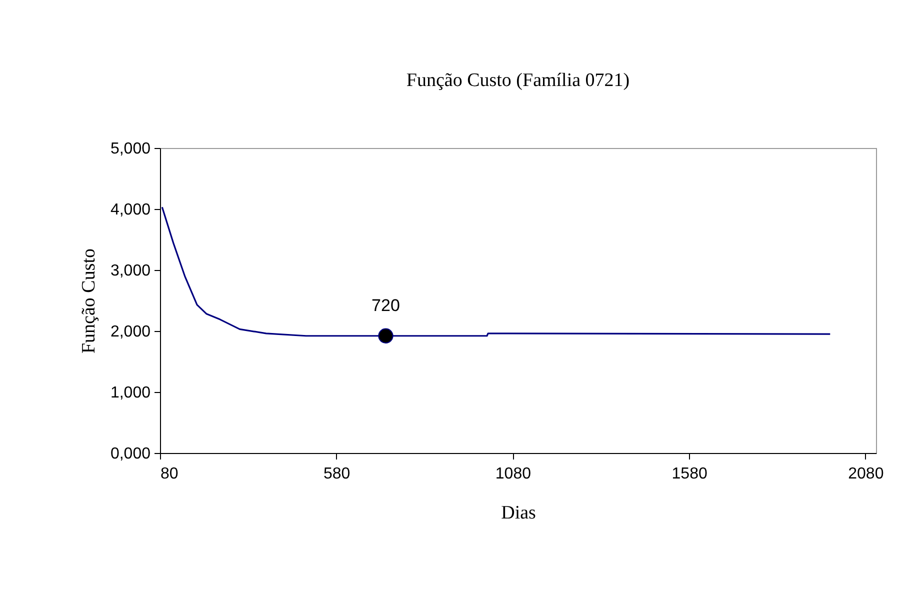  What do you see at coordinates (130, 454) in the screenshot?
I see `y-tick-label: 0,000` at bounding box center [130, 454].